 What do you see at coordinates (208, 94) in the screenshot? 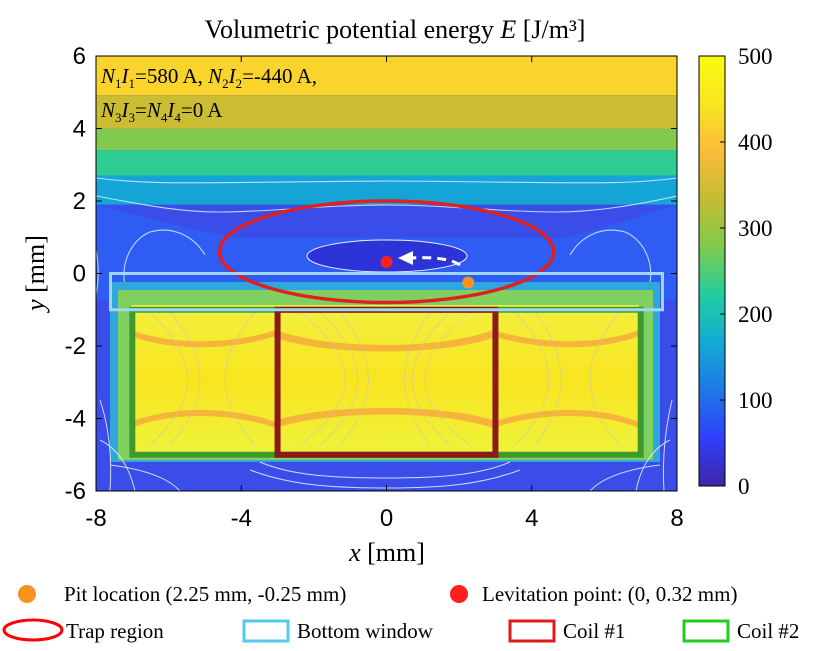
I see `current-annotation: N1I1=580 A, N2I2=-440 A, N3I3=N4I4=0 A` at bounding box center [208, 94].